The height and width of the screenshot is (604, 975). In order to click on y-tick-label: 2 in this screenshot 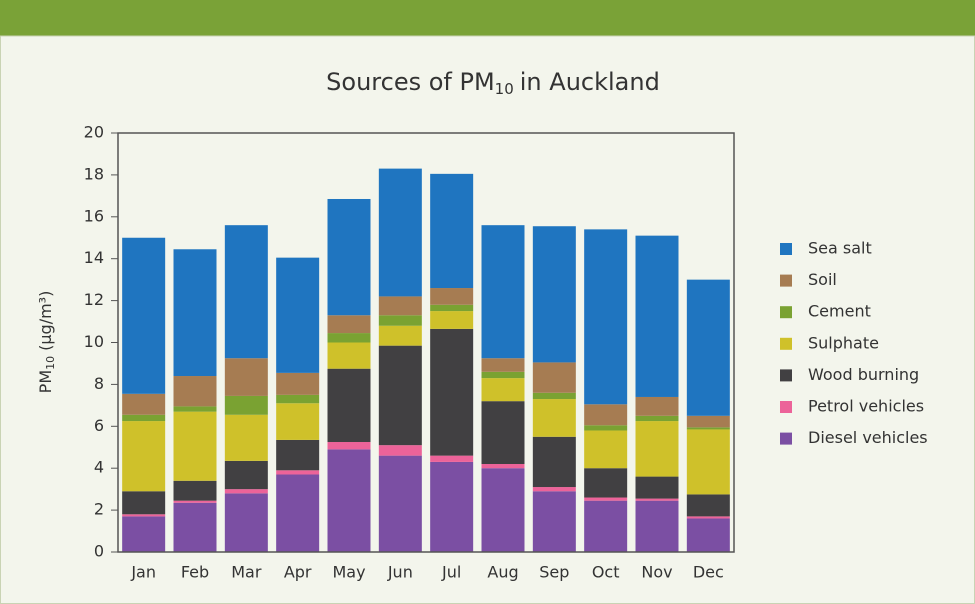, I will do `click(99, 509)`.